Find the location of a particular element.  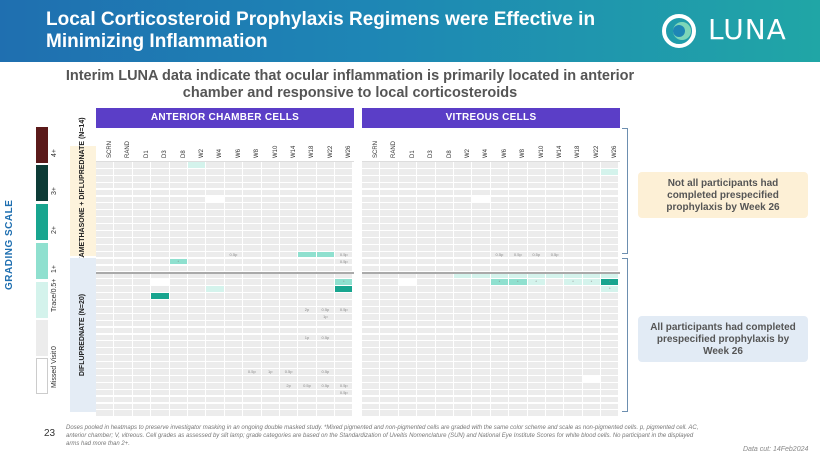

column-header-w6: W6 is located at coordinates (504, 153).